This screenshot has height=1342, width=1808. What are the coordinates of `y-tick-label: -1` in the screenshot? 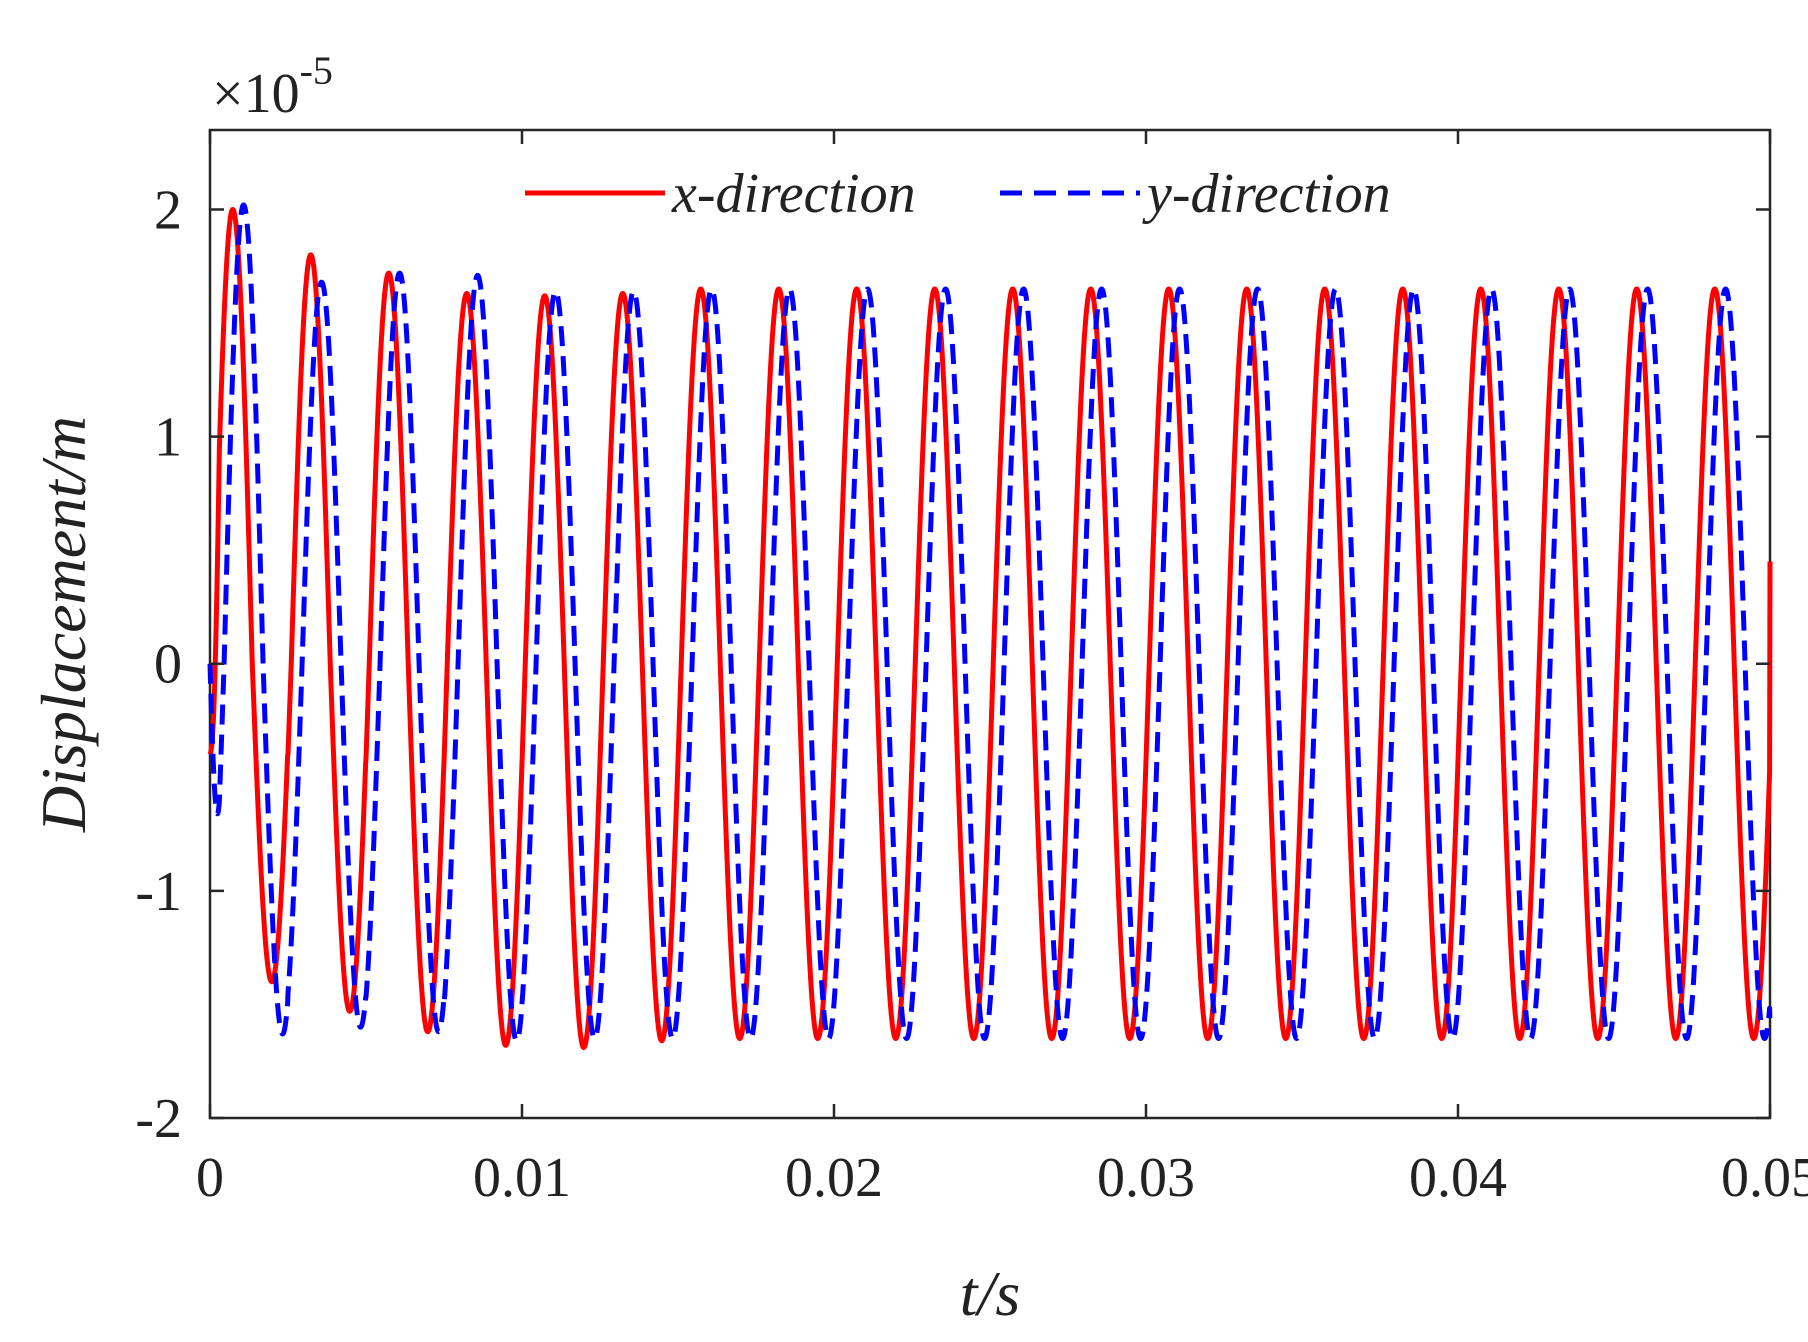 It's located at (158, 892).